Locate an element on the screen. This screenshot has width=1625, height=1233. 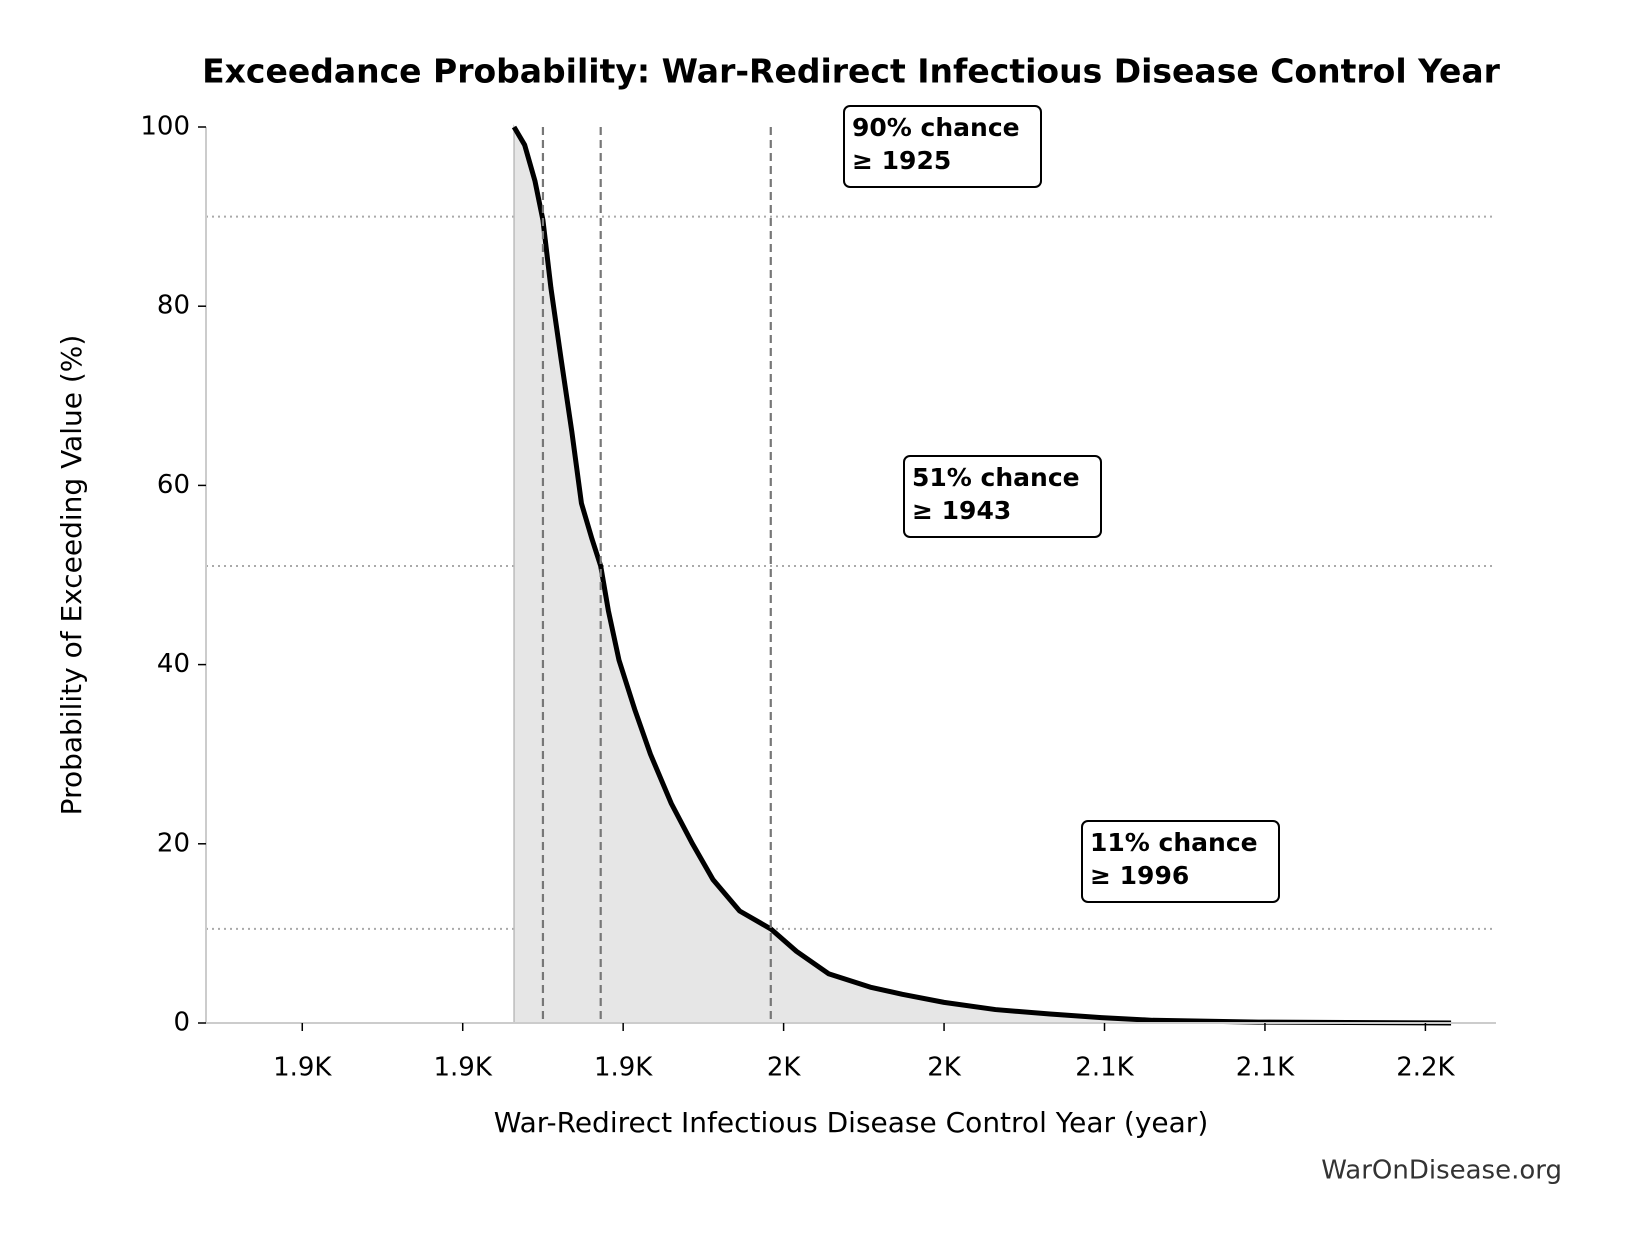
annotation-text: 90% chance is located at coordinates (936, 127).